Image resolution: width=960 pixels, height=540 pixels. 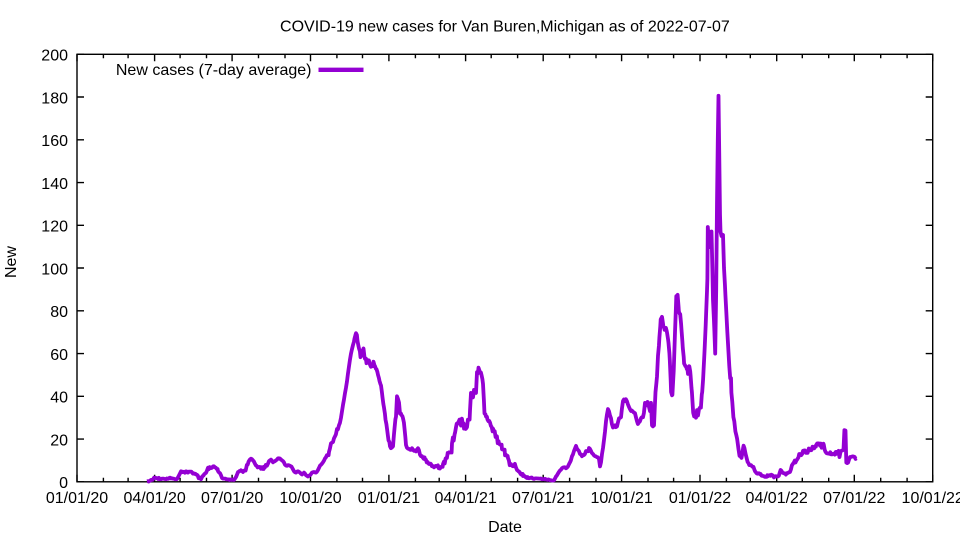 I want to click on svg-text: 10/01/22, so click(x=931, y=498).